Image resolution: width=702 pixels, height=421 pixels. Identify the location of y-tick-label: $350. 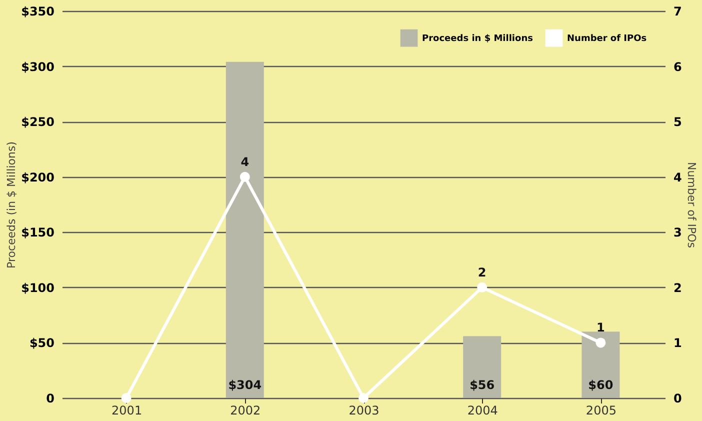
(37, 11).